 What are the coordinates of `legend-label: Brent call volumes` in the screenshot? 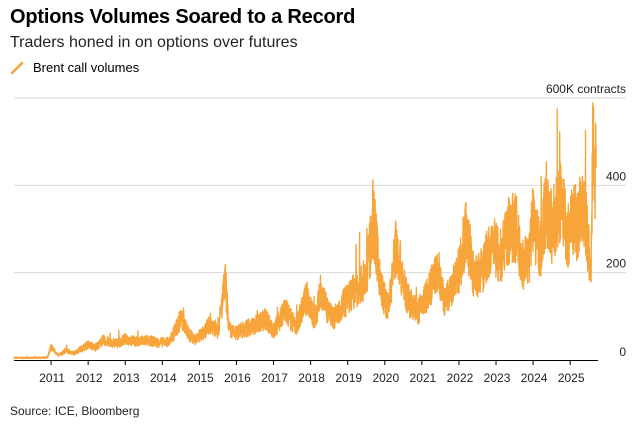 It's located at (86, 67).